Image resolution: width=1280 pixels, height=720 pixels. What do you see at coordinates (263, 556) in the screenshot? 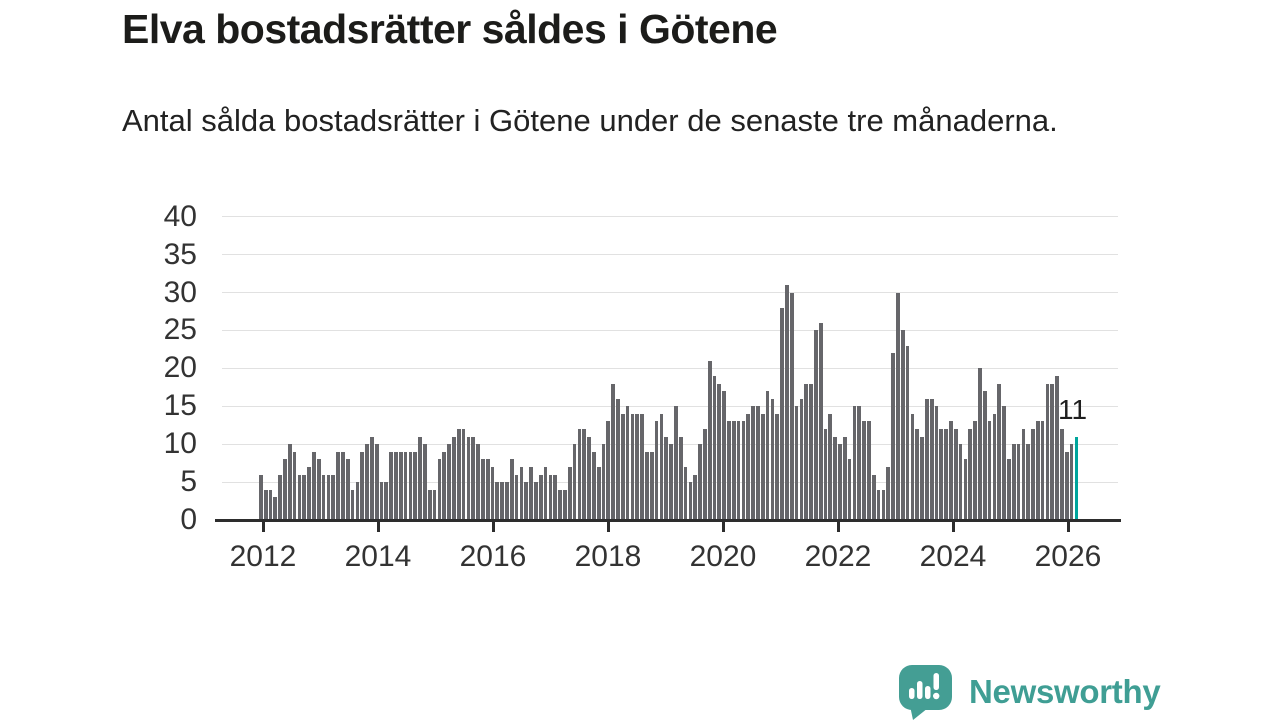
I see `x-axis-label-2012: 2012` at bounding box center [263, 556].